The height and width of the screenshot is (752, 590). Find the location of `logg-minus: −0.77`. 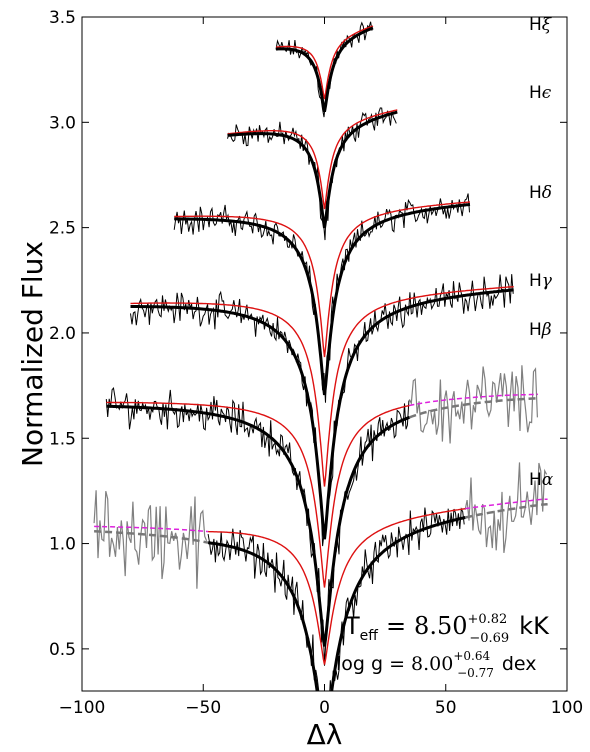

logg-minus: −0.77 is located at coordinates (475, 673).